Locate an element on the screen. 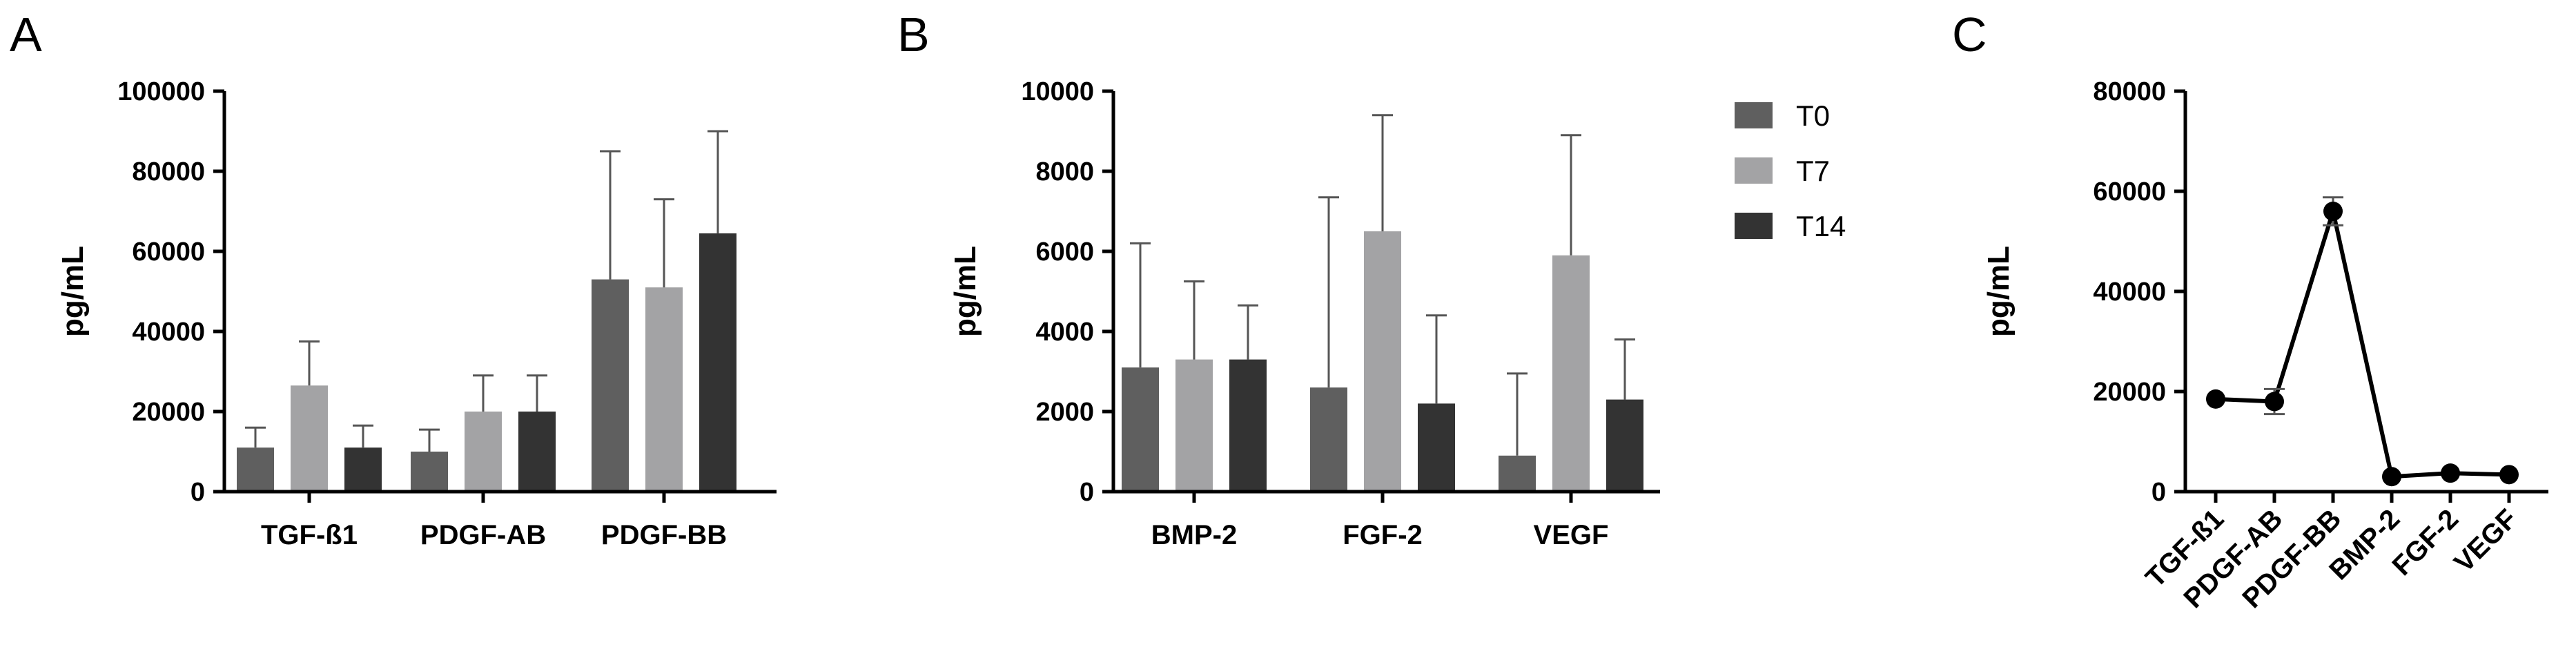 This screenshot has width=2576, height=656. panel-c-y-tick-label: 80000 is located at coordinates (2129, 91).